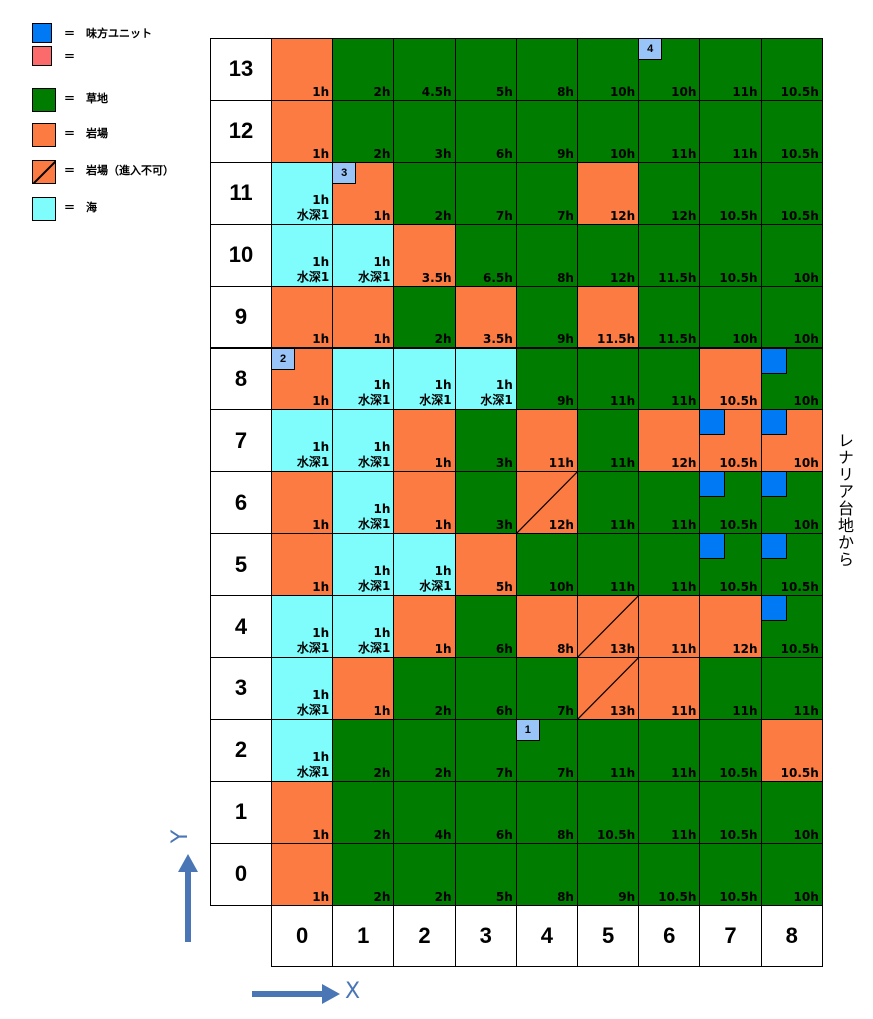  What do you see at coordinates (424, 812) in the screenshot?
I see `map-cell: 4h` at bounding box center [424, 812].